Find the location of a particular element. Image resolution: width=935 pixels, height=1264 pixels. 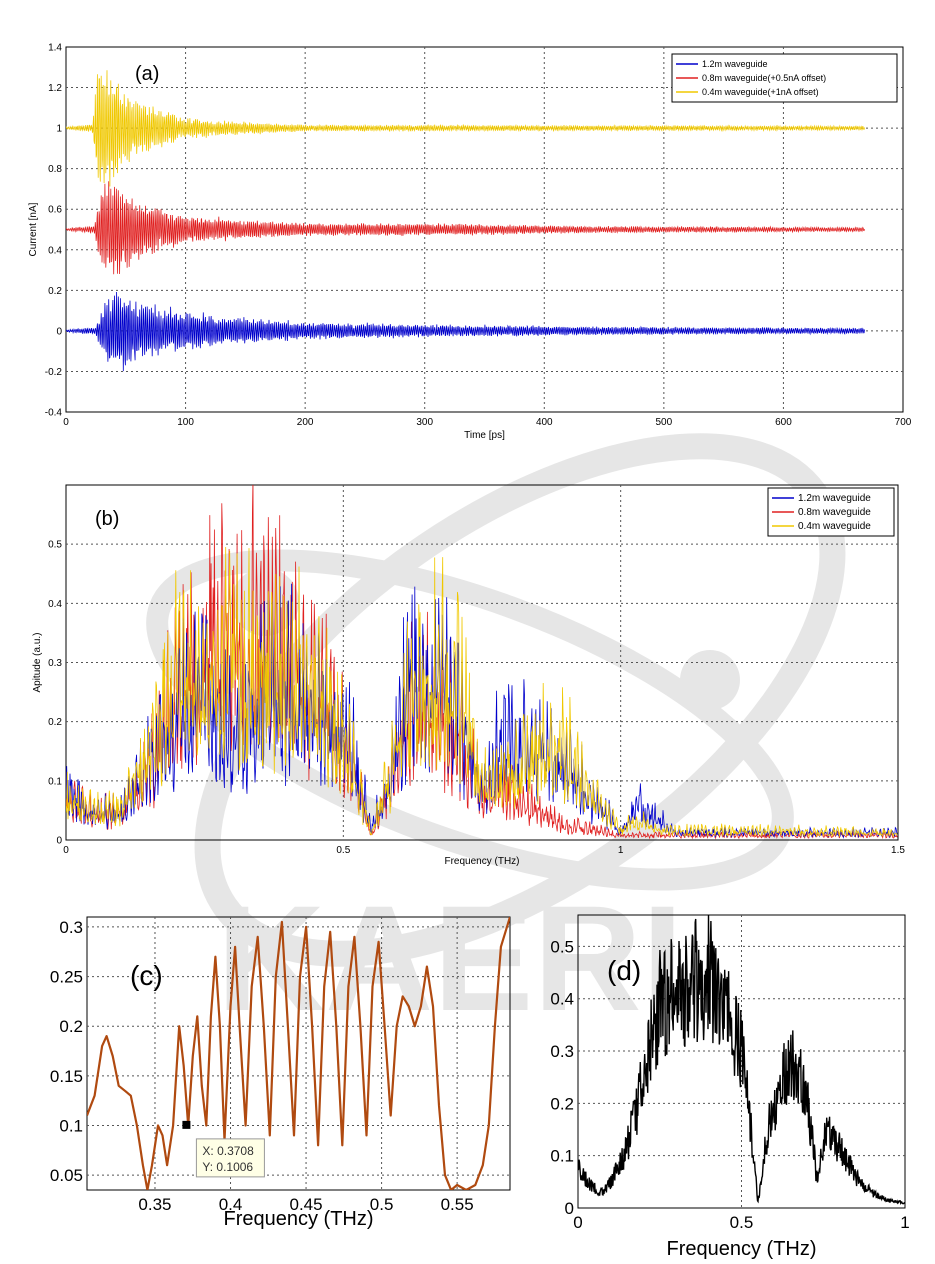

chart-a-y-tick-label: 0.4 is located at coordinates (55, 250).